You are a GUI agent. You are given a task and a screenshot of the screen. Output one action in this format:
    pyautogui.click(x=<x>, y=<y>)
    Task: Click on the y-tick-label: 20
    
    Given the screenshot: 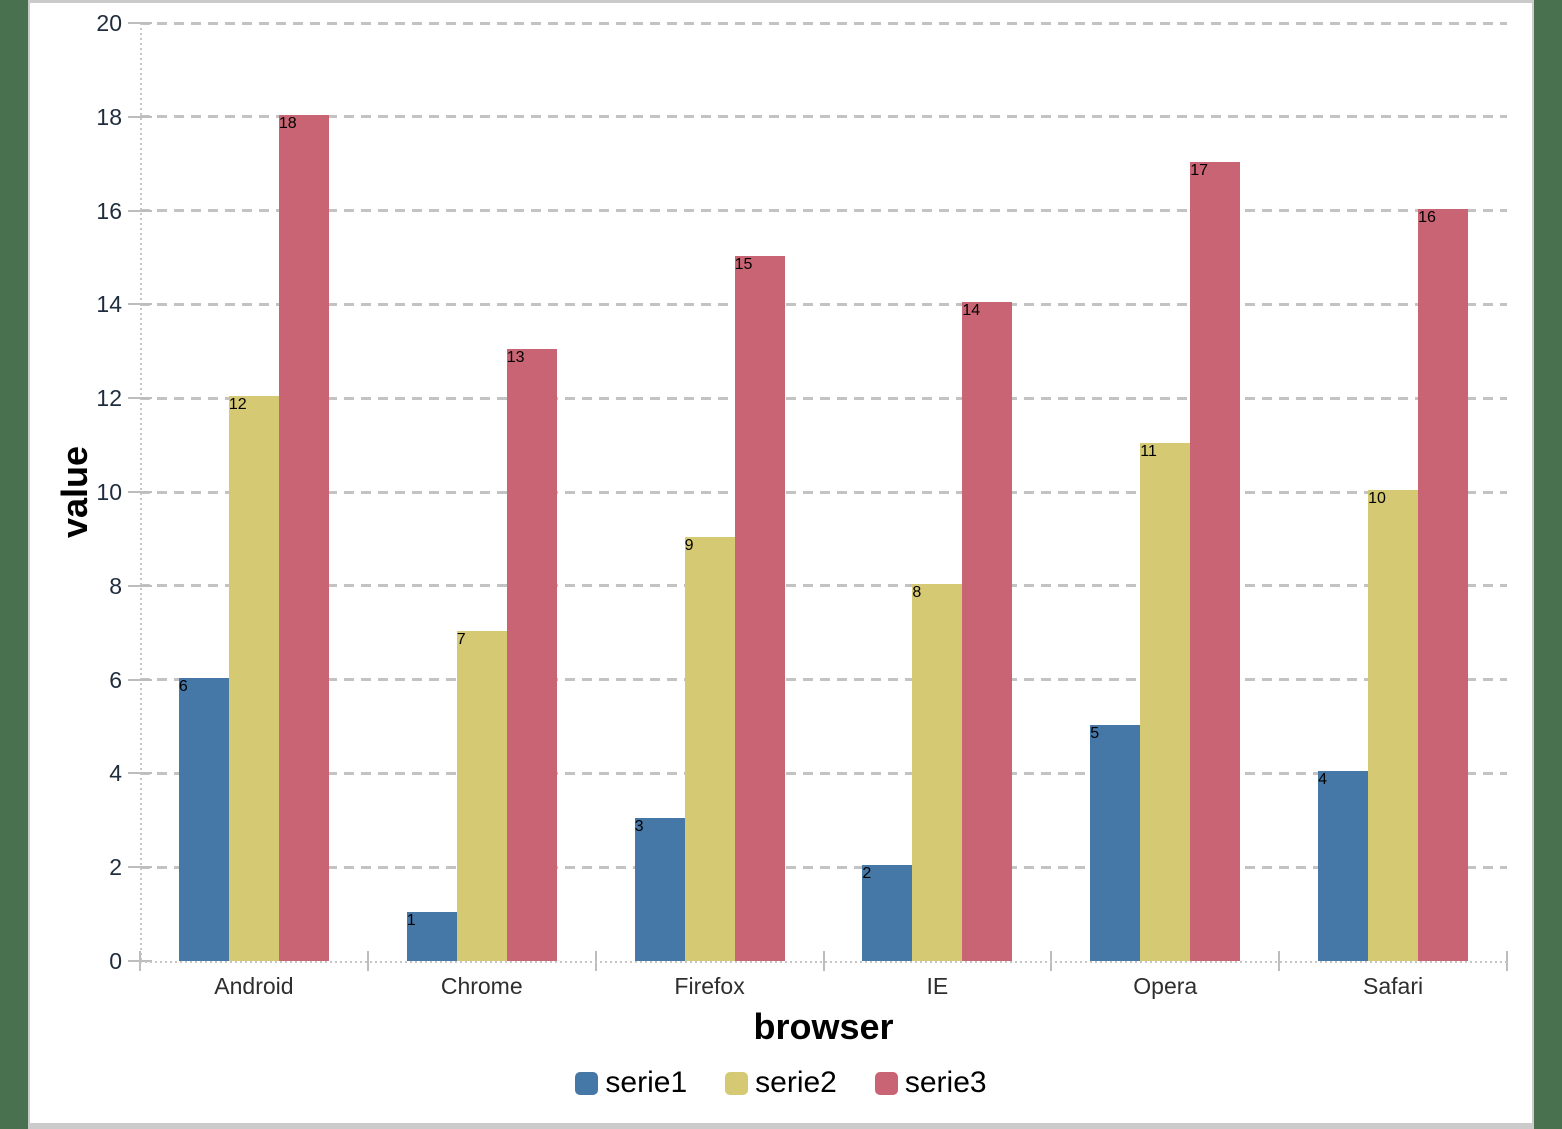 What is the action you would take?
    pyautogui.click(x=109, y=23)
    